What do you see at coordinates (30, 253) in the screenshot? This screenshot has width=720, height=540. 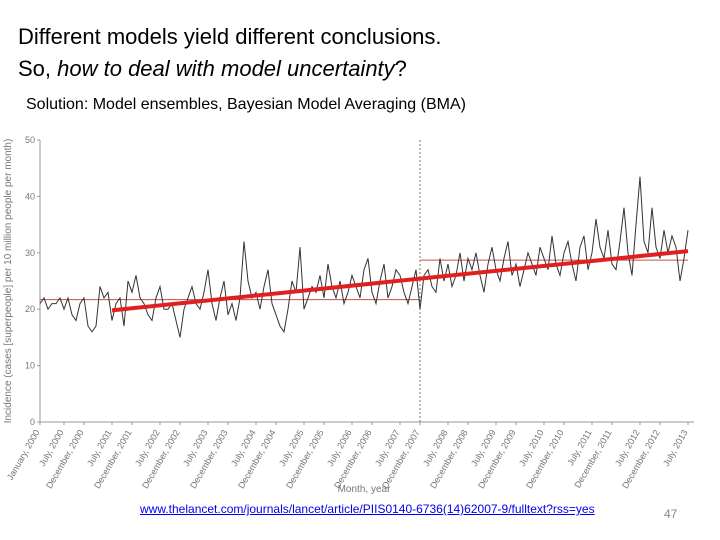 I see `y-tick-label: 30` at bounding box center [30, 253].